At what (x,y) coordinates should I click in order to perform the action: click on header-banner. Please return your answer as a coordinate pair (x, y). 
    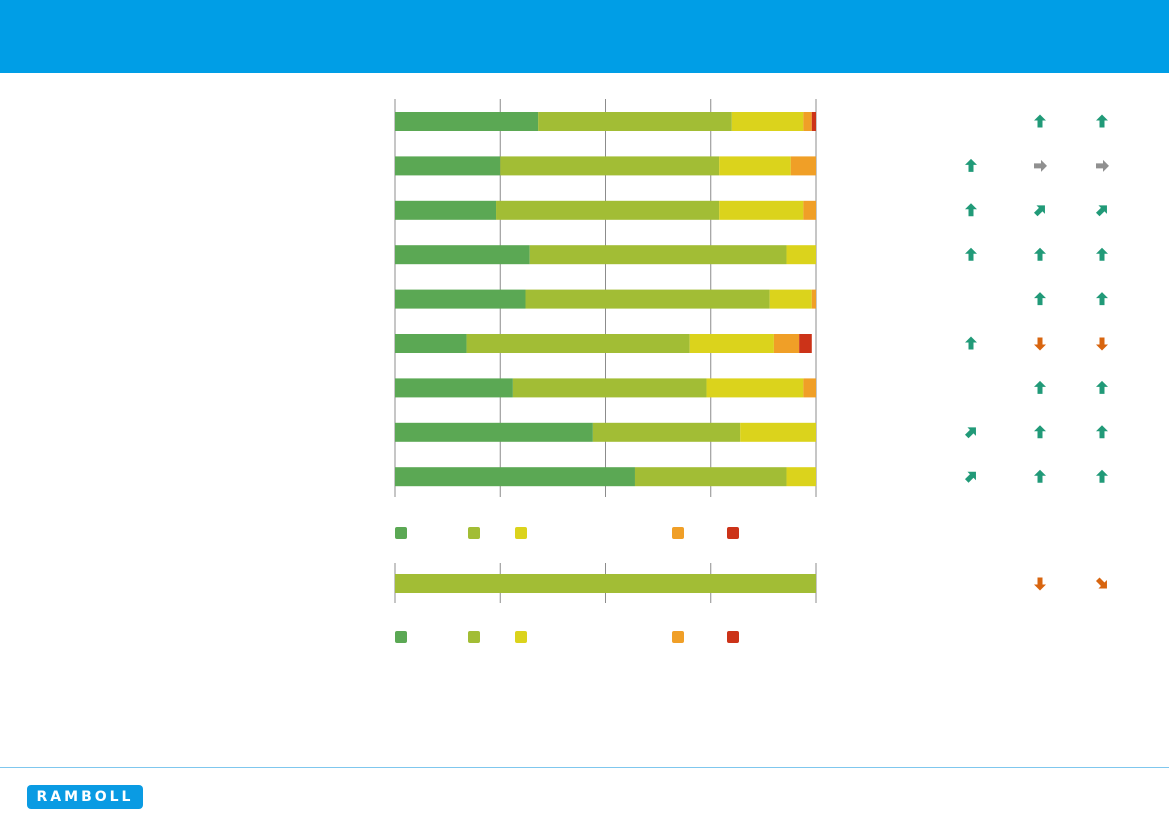
    Looking at the image, I should click on (584, 36).